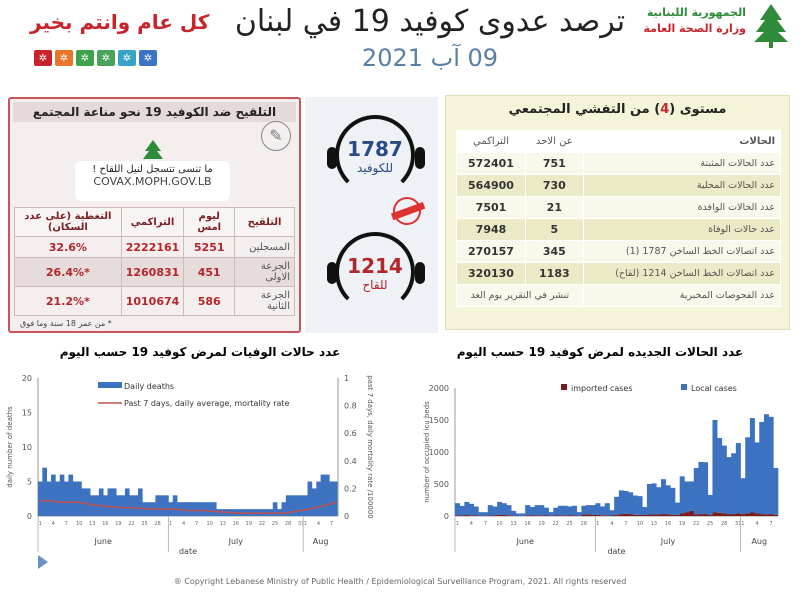  What do you see at coordinates (407, 211) in the screenshot?
I see `stamp-icon` at bounding box center [407, 211].